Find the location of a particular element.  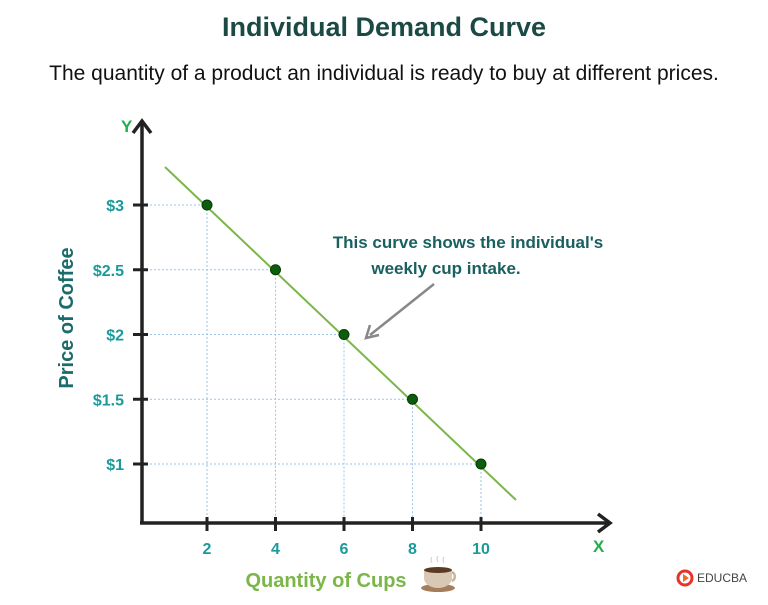

annotation-arrow is located at coordinates (402, 309).